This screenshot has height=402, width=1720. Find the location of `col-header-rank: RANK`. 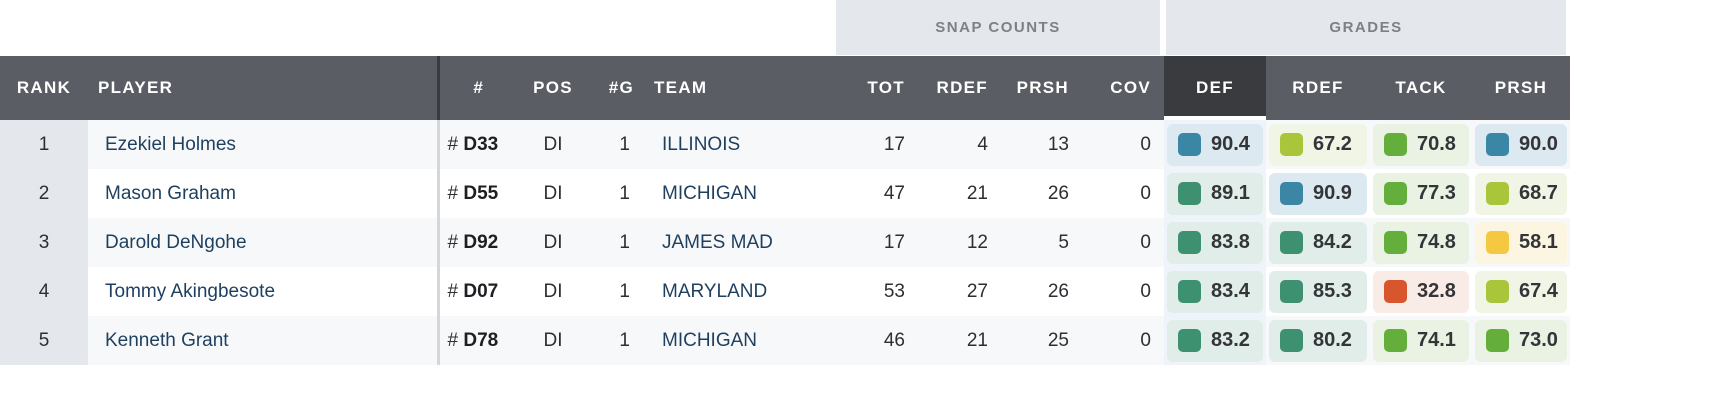

col-header-rank: RANK is located at coordinates (44, 88).